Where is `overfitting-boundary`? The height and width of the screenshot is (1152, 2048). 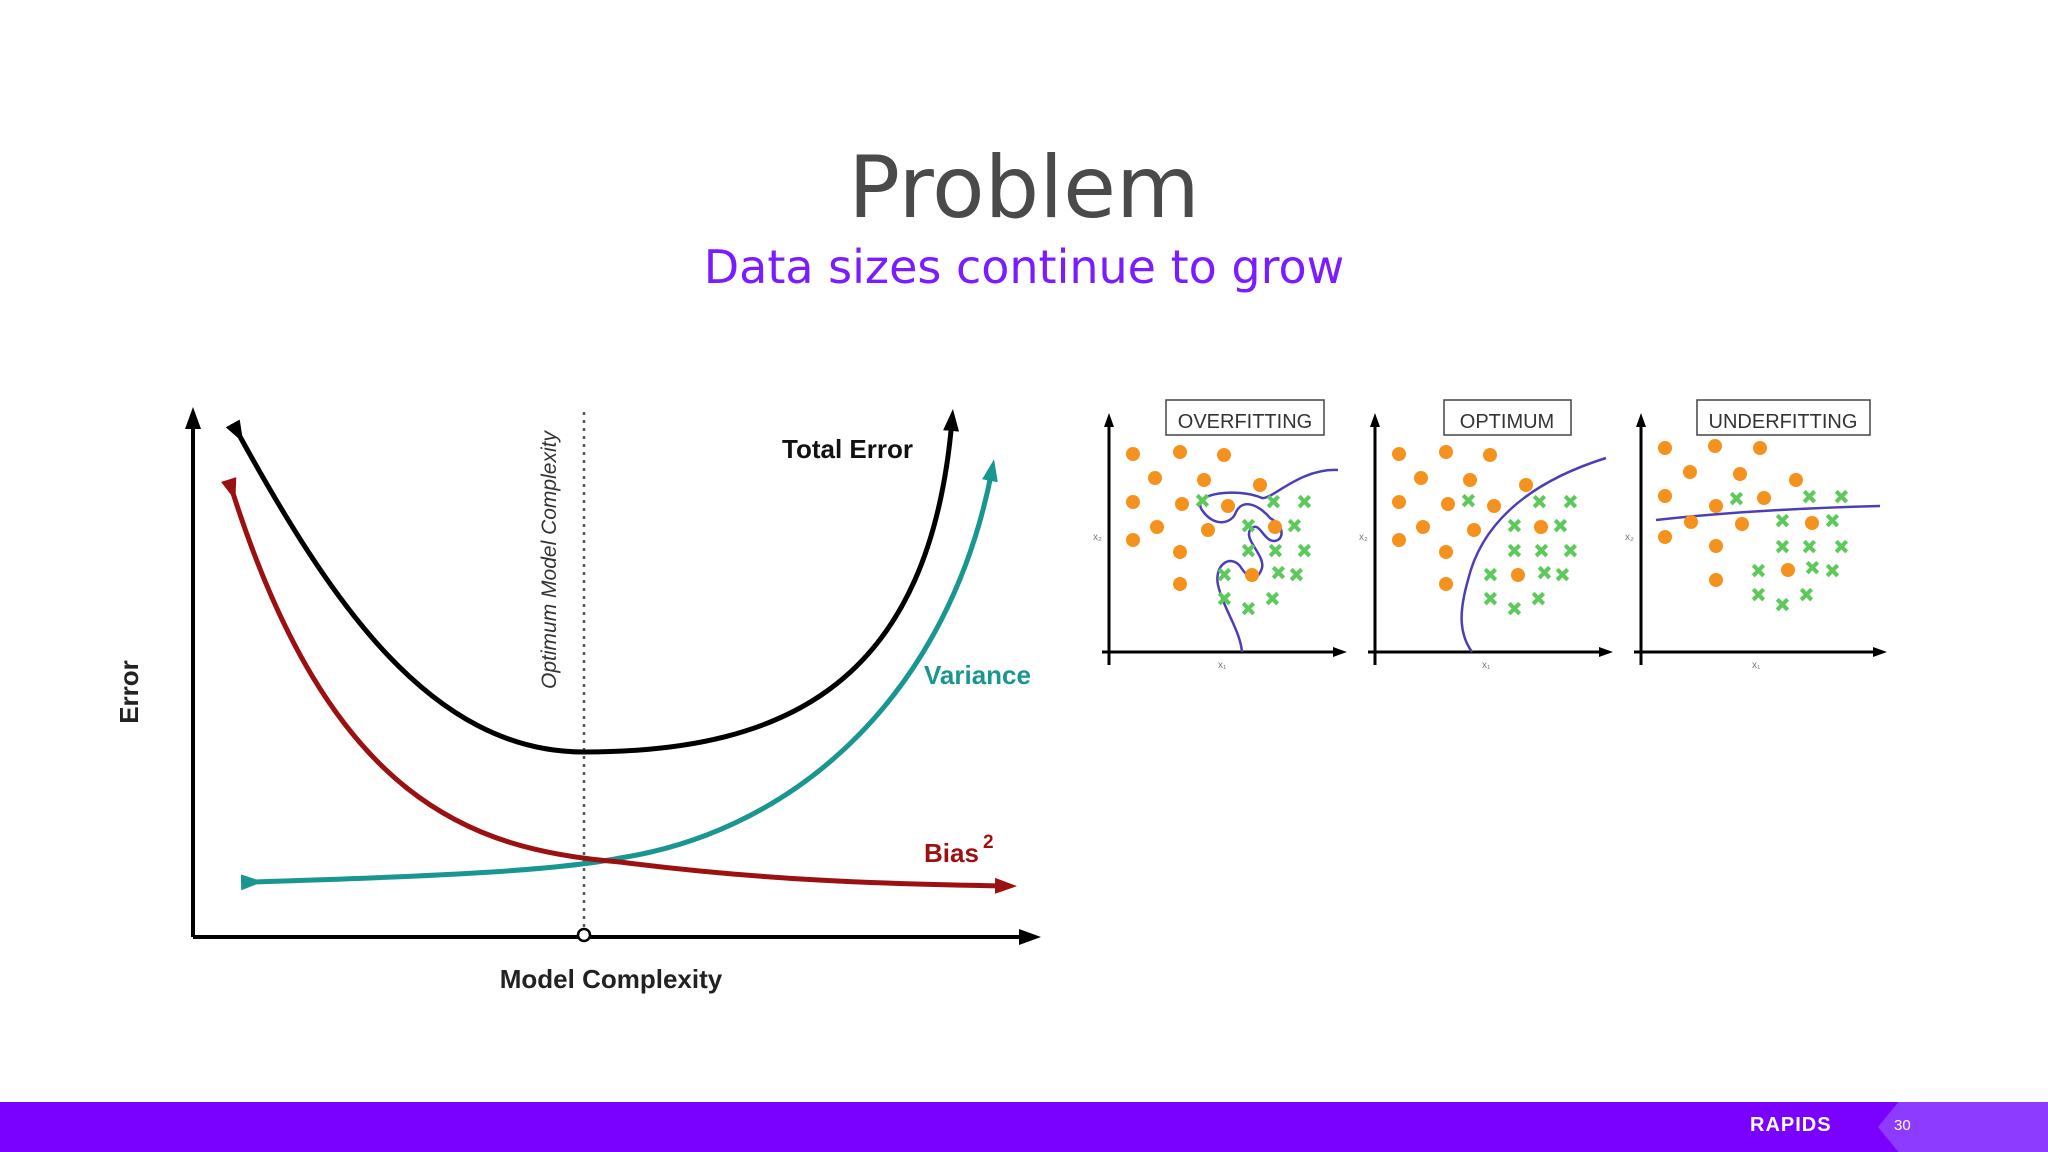 overfitting-boundary is located at coordinates (1268, 560).